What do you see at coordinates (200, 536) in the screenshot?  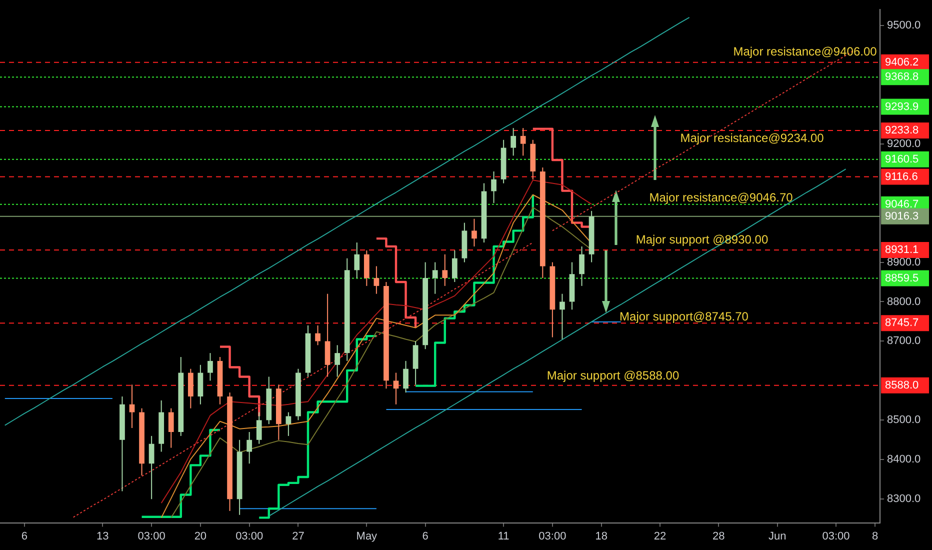 I see `x-tick-label: 20` at bounding box center [200, 536].